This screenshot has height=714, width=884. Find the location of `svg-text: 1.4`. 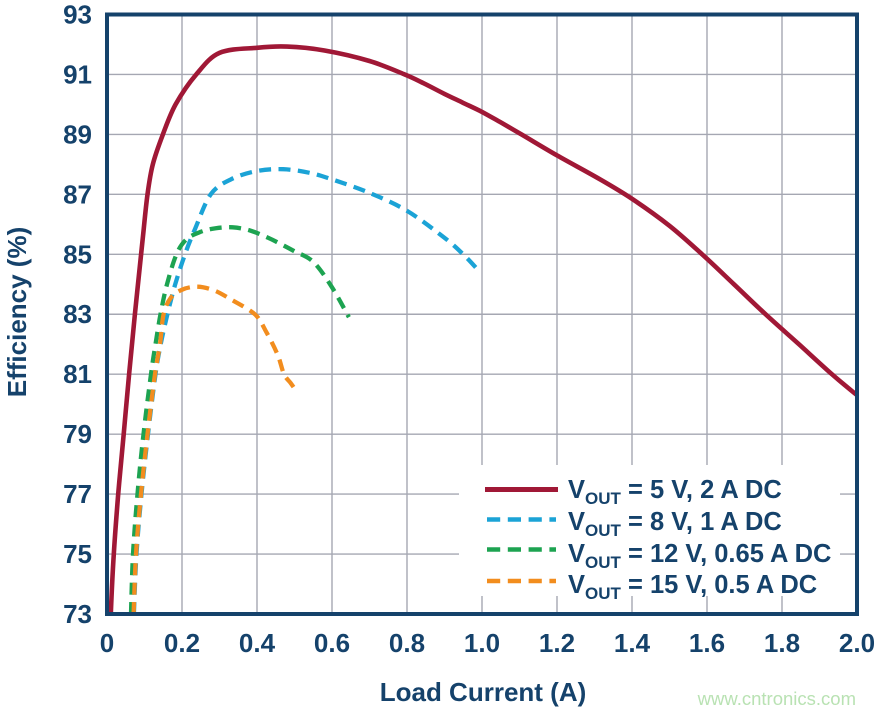

svg-text: 1.4 is located at coordinates (632, 643).